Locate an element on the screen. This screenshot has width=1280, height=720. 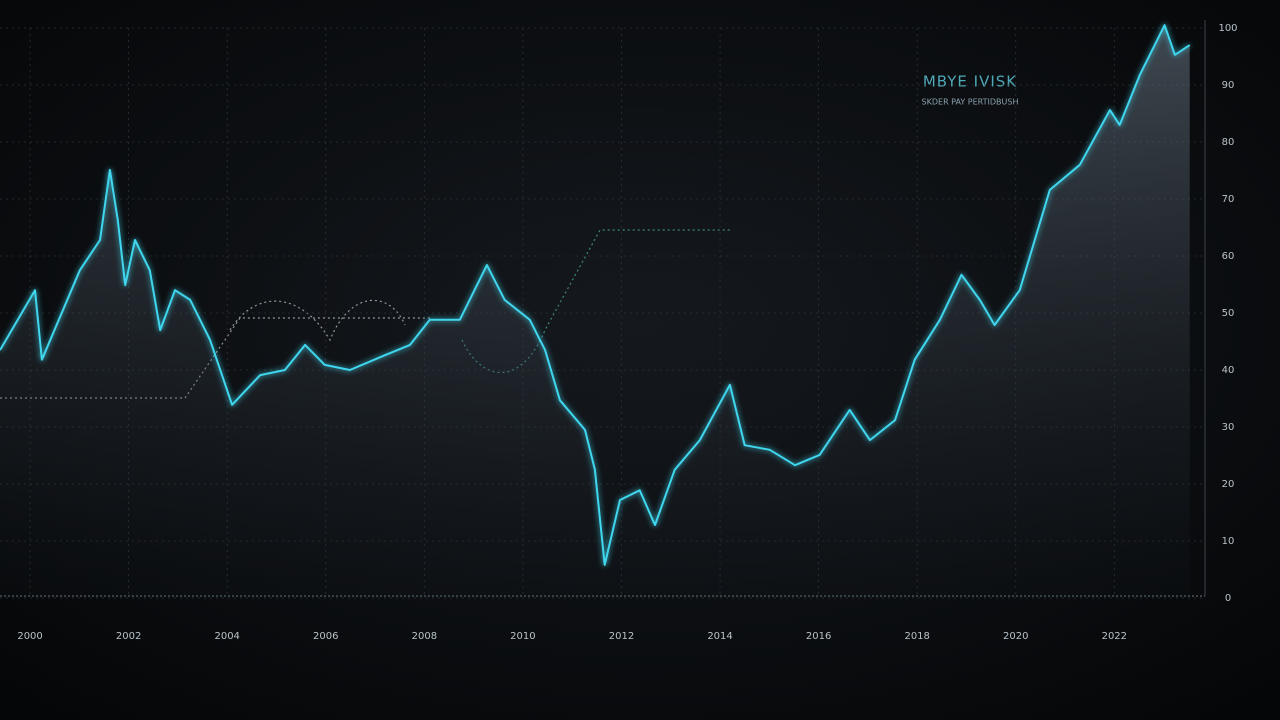
y-tick-label: 50 is located at coordinates (1228, 313).